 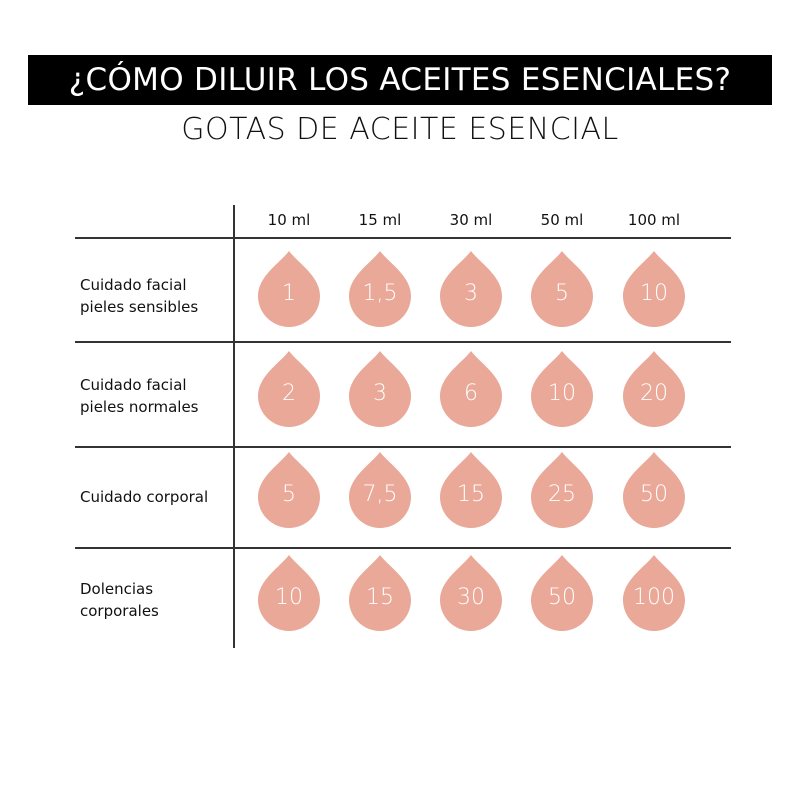 I want to click on title: ¿CÓMO DILUIR LOS ACEITES ESENCIALES?, so click(x=400, y=80).